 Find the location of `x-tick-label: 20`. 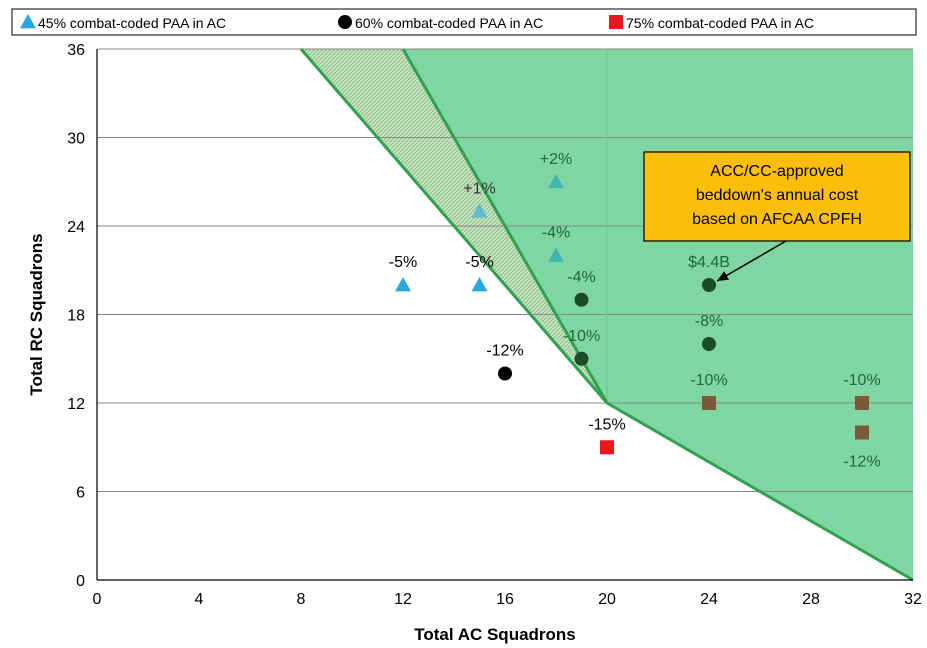

x-tick-label: 20 is located at coordinates (607, 599).